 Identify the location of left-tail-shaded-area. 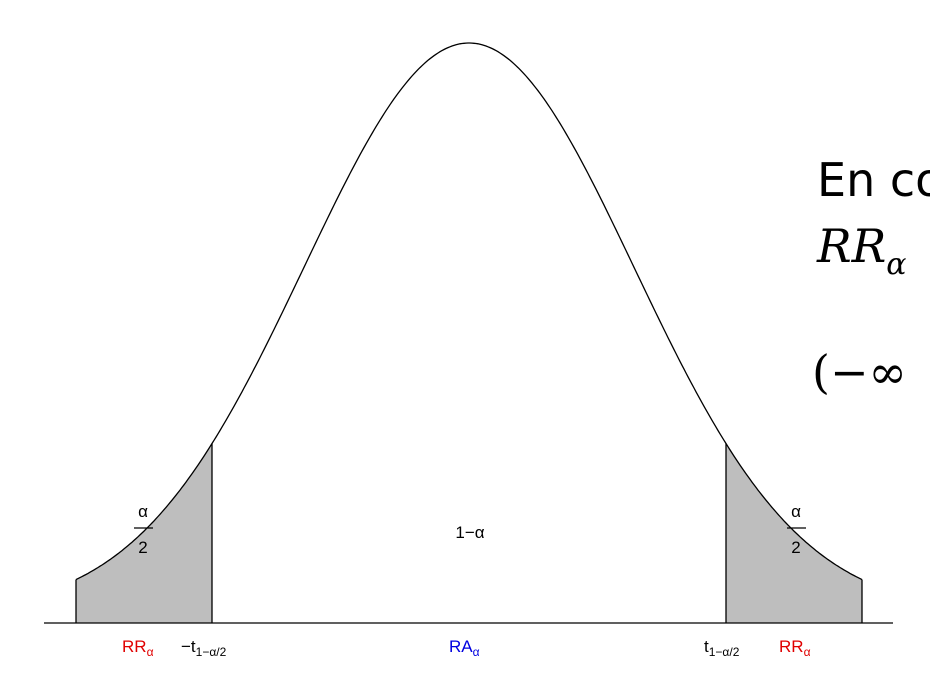
(144, 533).